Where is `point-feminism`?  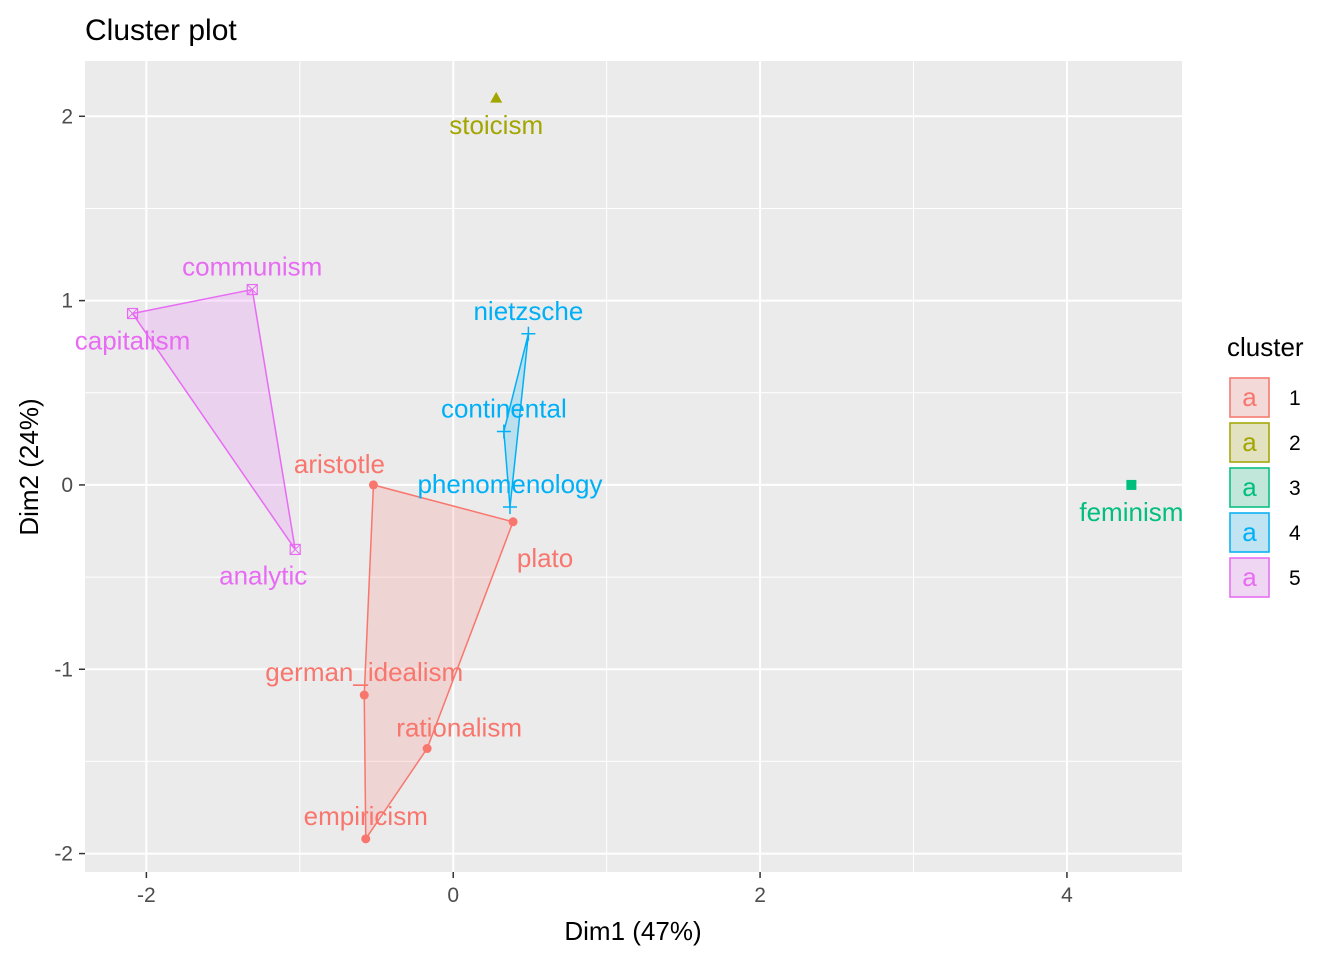
point-feminism is located at coordinates (1131, 484).